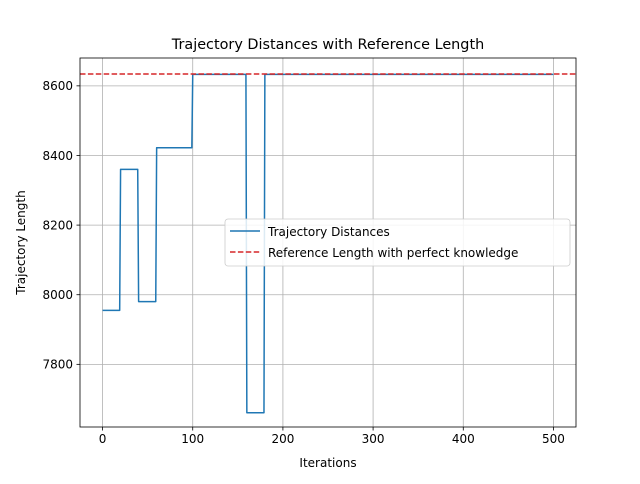 Image resolution: width=640 pixels, height=484 pixels. I want to click on x-tick-label: 500, so click(553, 439).